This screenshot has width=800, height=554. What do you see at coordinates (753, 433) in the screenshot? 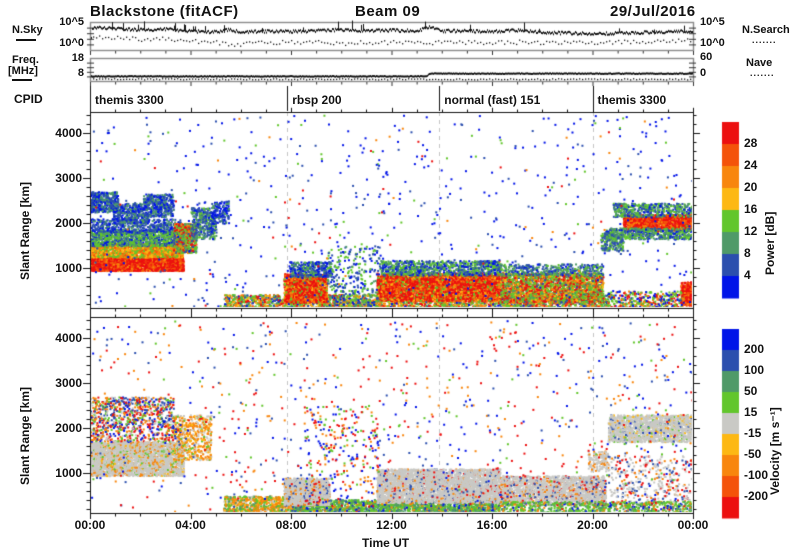
I see `velocity-colorbar-tick: -15` at bounding box center [753, 433].